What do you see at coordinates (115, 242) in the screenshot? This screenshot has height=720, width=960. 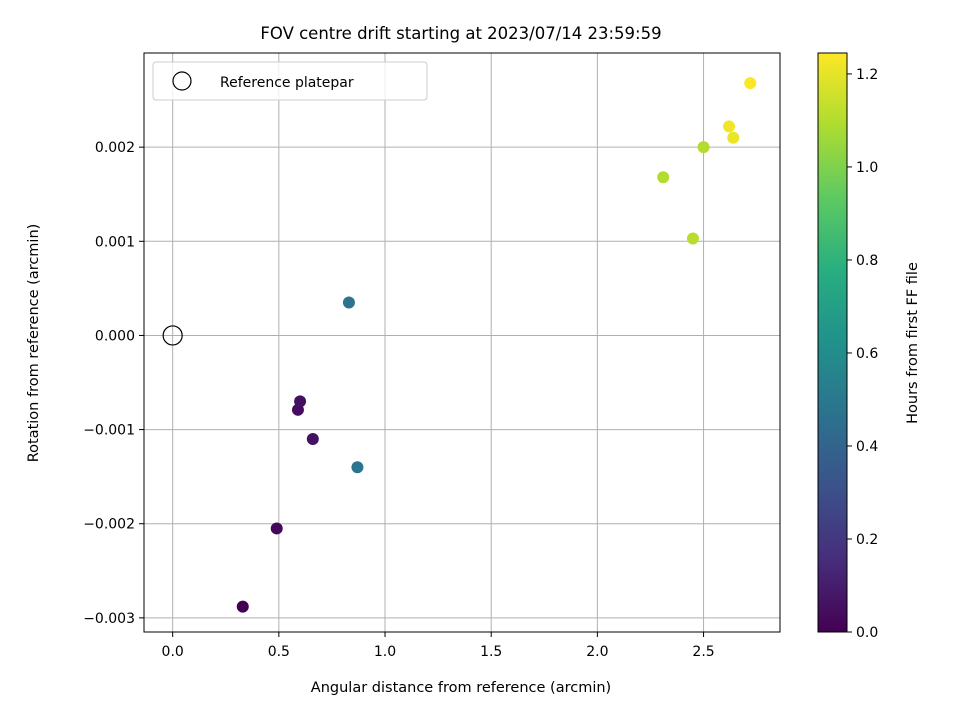 I see `y-tick-label: 0.001` at bounding box center [115, 242].